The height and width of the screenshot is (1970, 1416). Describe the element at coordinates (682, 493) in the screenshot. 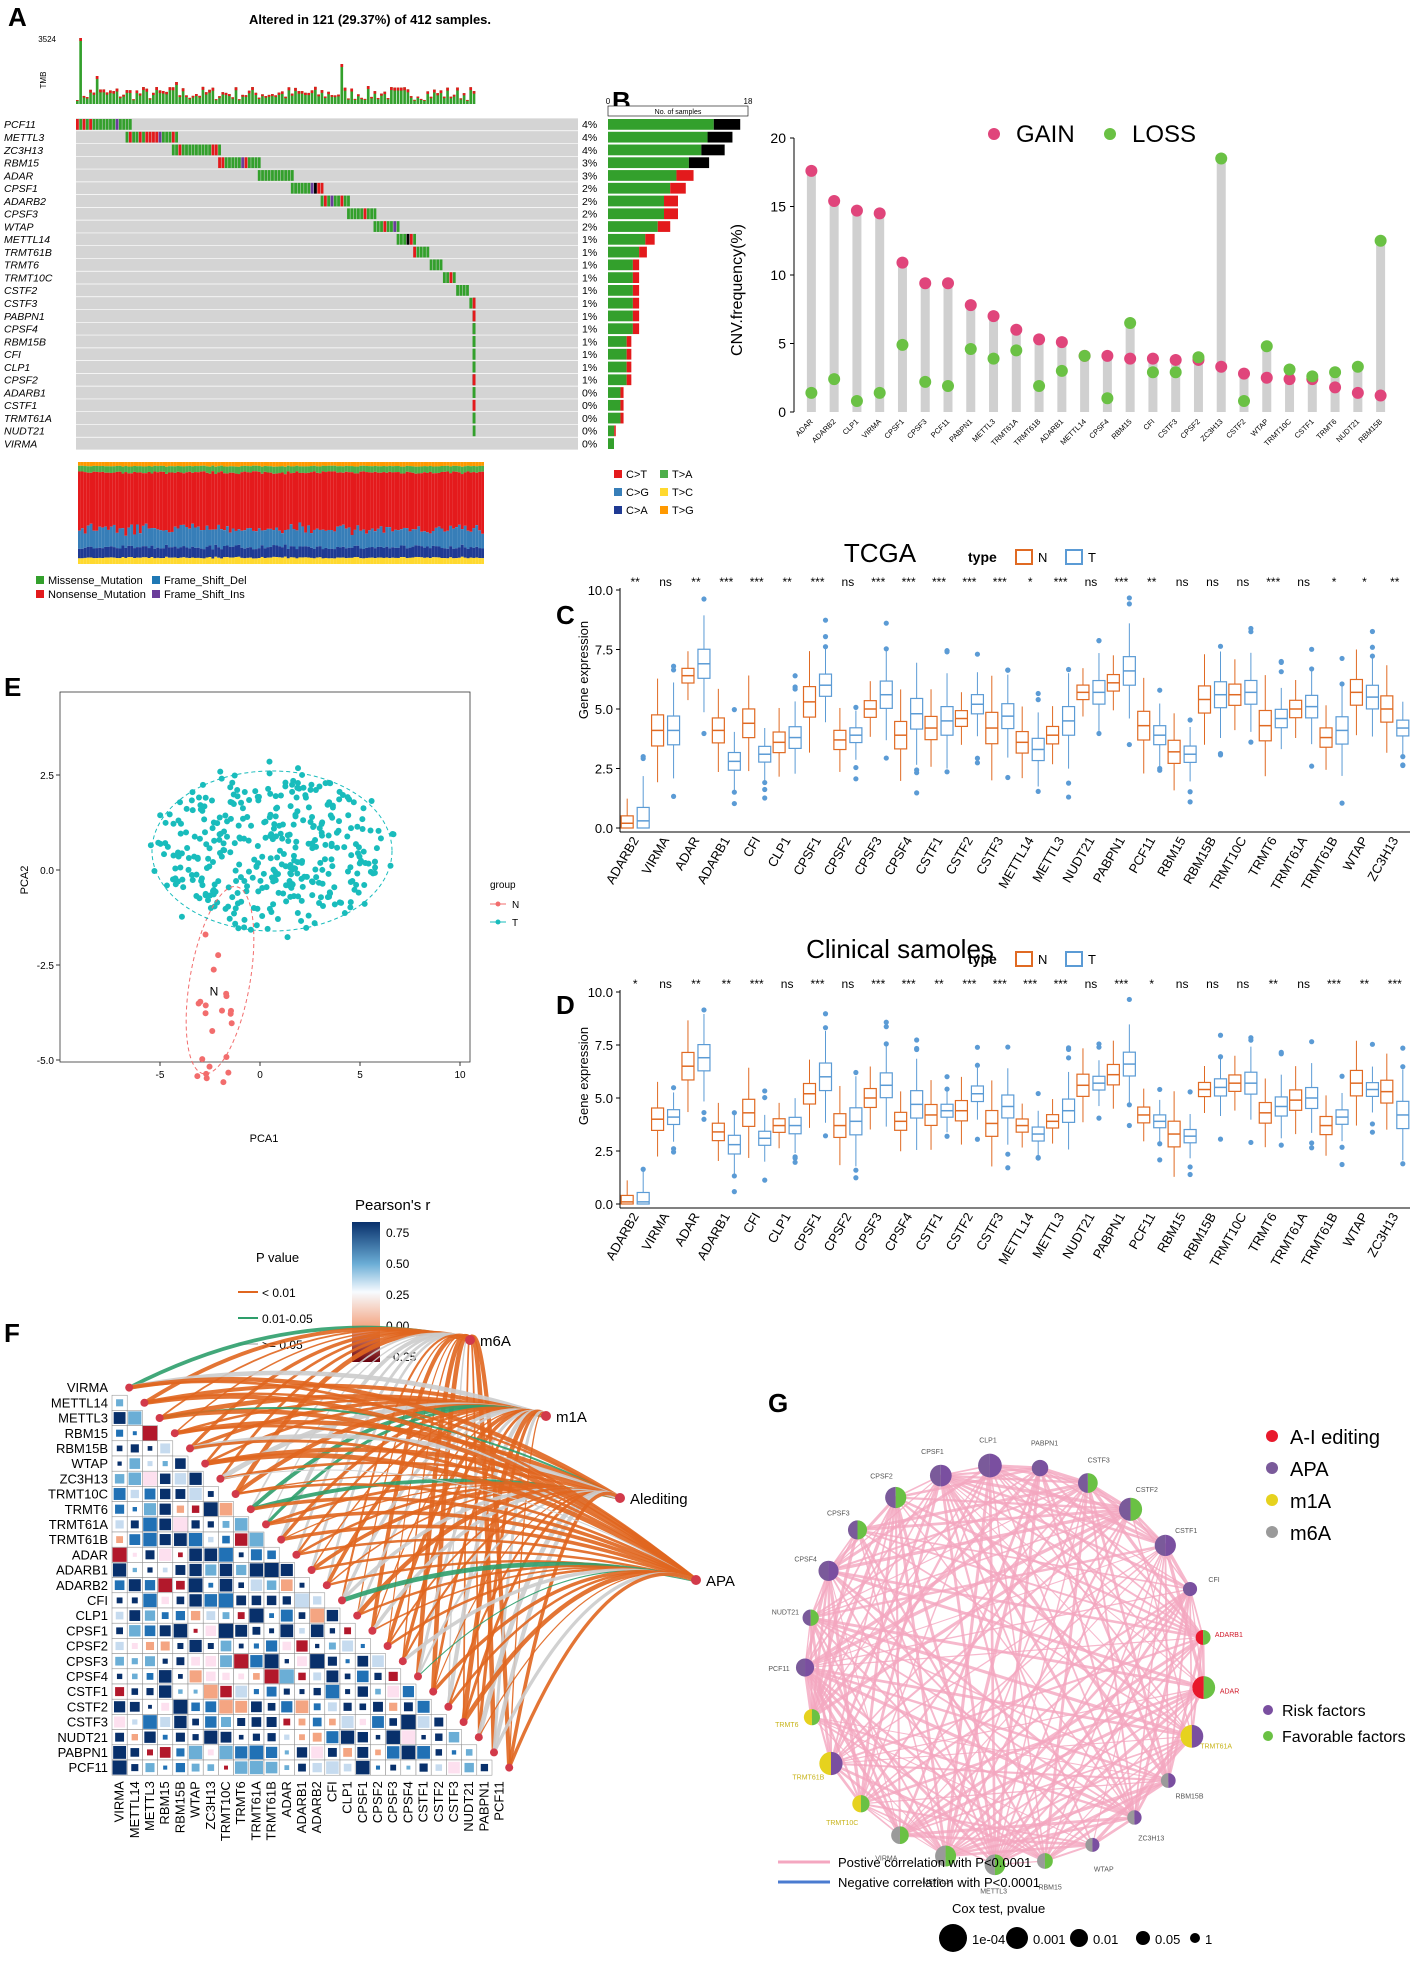

I see `snv-legend-label: T>C` at that location.